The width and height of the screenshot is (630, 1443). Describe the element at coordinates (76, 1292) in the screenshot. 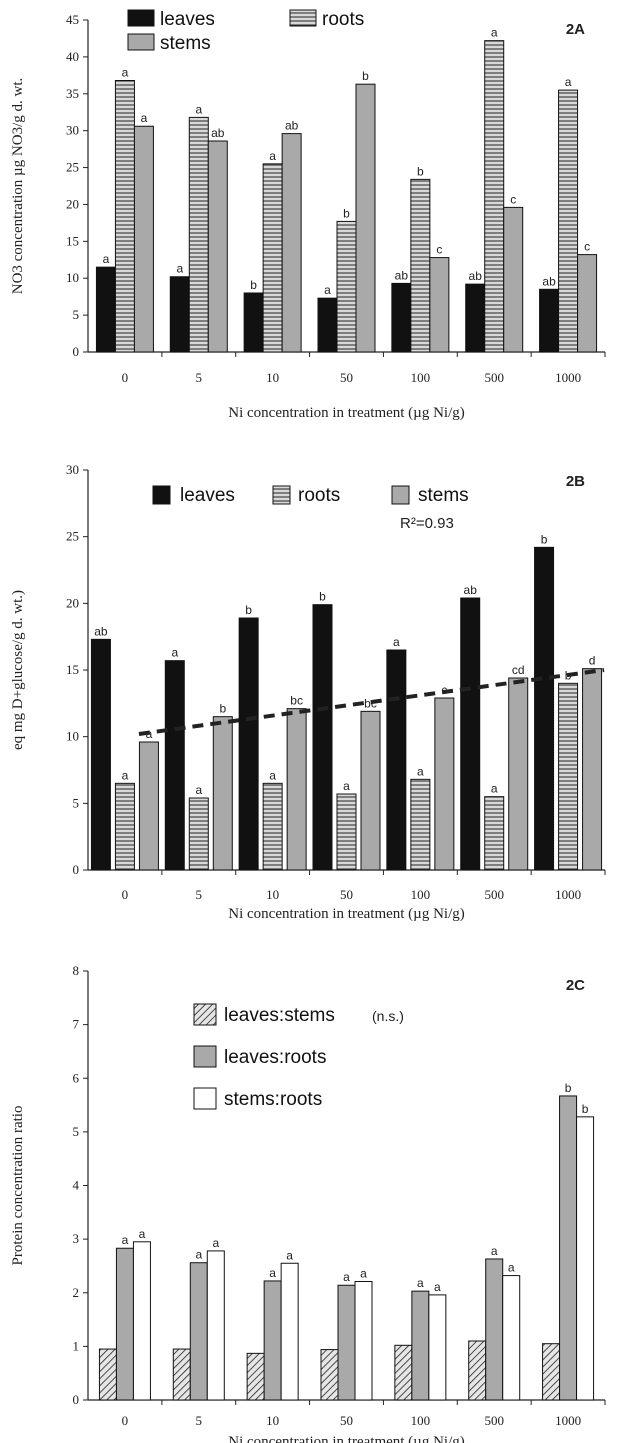

I see `y-tick-label: 2` at that location.